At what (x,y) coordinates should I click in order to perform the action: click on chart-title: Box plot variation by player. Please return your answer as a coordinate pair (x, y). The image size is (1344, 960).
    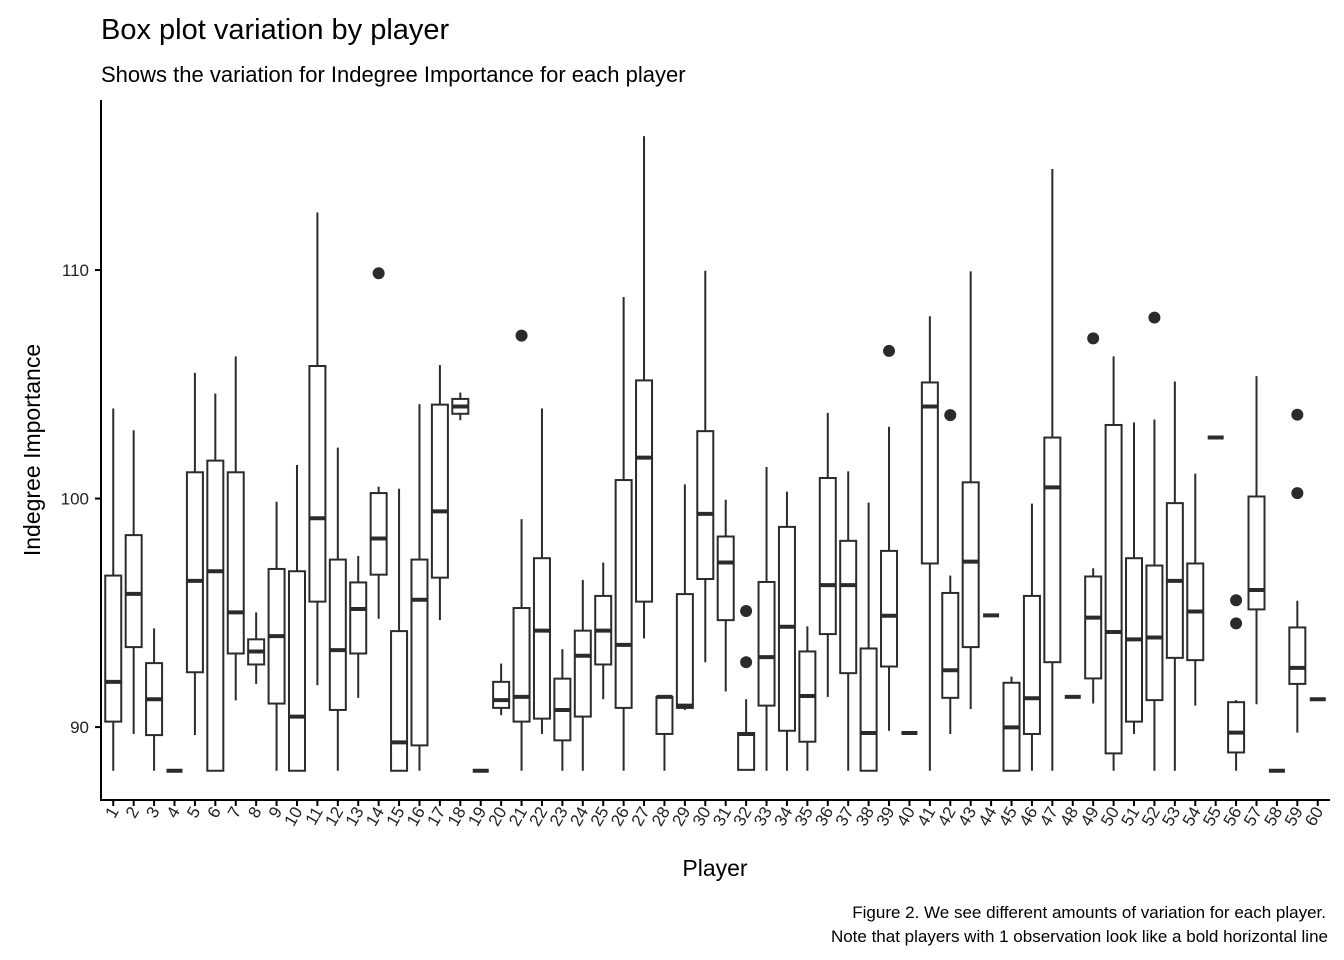
    Looking at the image, I should click on (275, 30).